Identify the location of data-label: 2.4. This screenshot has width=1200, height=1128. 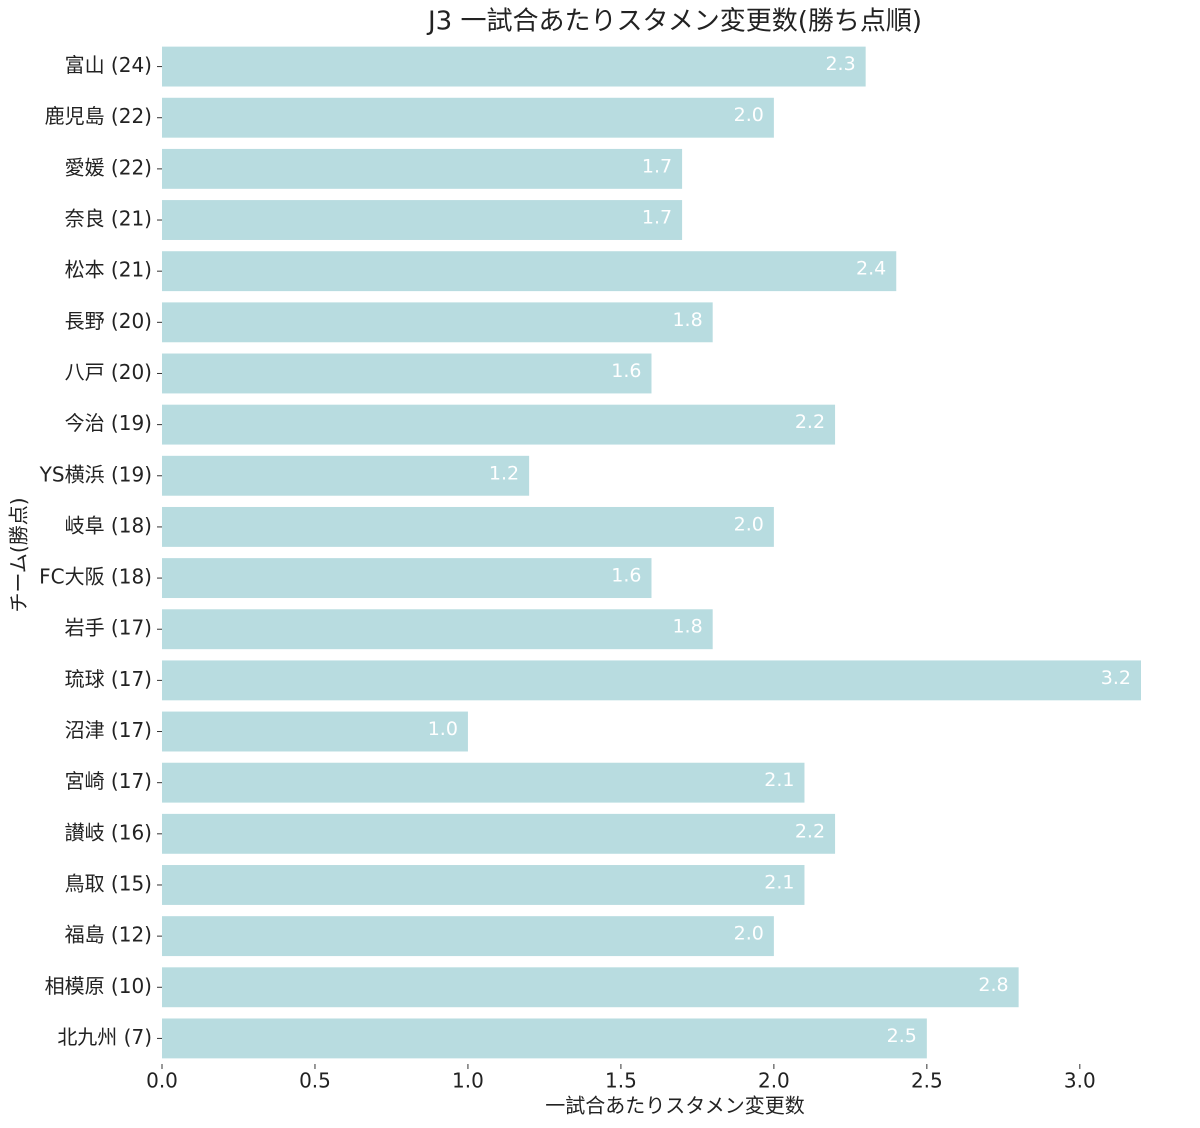
(871, 269).